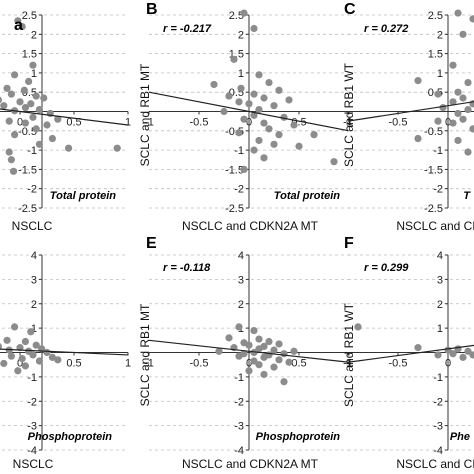 This screenshot has height=474, width=474. Describe the element at coordinates (234, 170) in the screenshot. I see `y-tick-label: -1.5` at that location.